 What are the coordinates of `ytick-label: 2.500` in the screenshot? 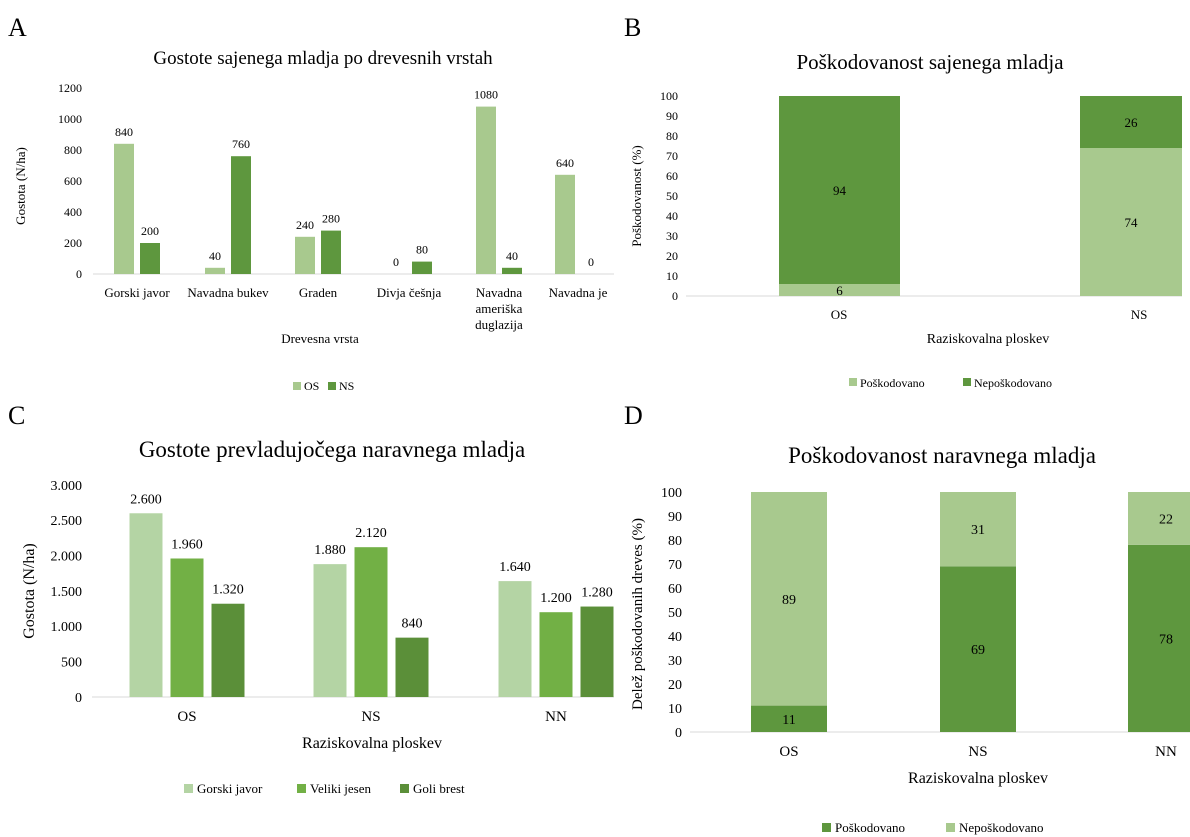 It's located at (67, 521).